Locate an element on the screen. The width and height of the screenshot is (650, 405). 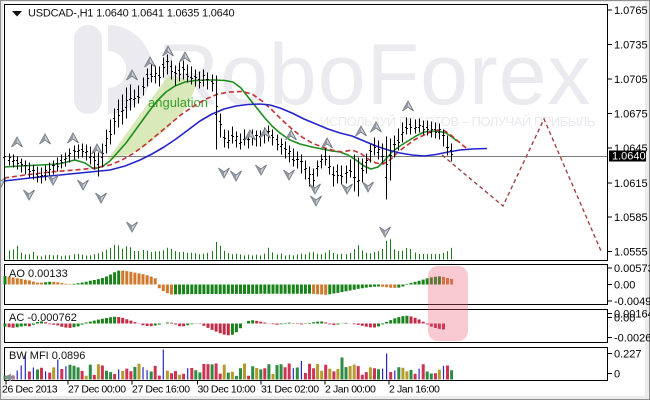
svg-text: -0.00262 is located at coordinates (632, 339).